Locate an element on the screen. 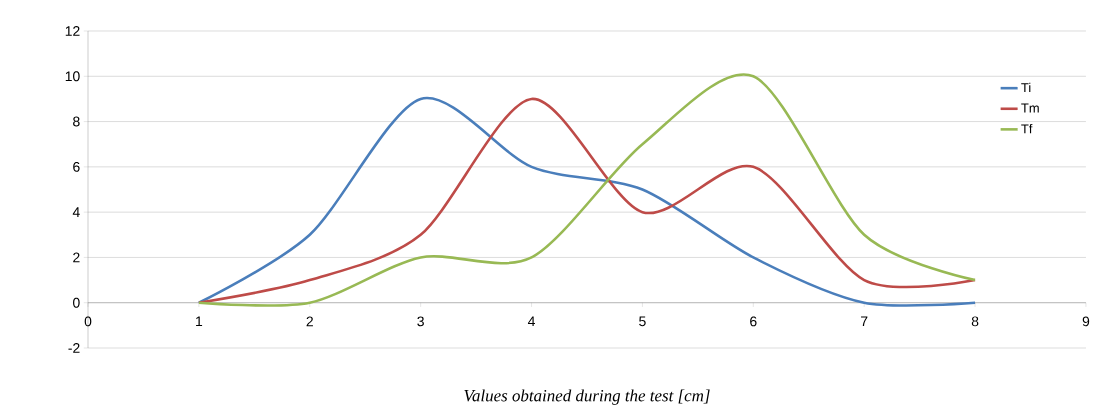 The height and width of the screenshot is (409, 1109). x-tick-label: 9 is located at coordinates (1086, 321).